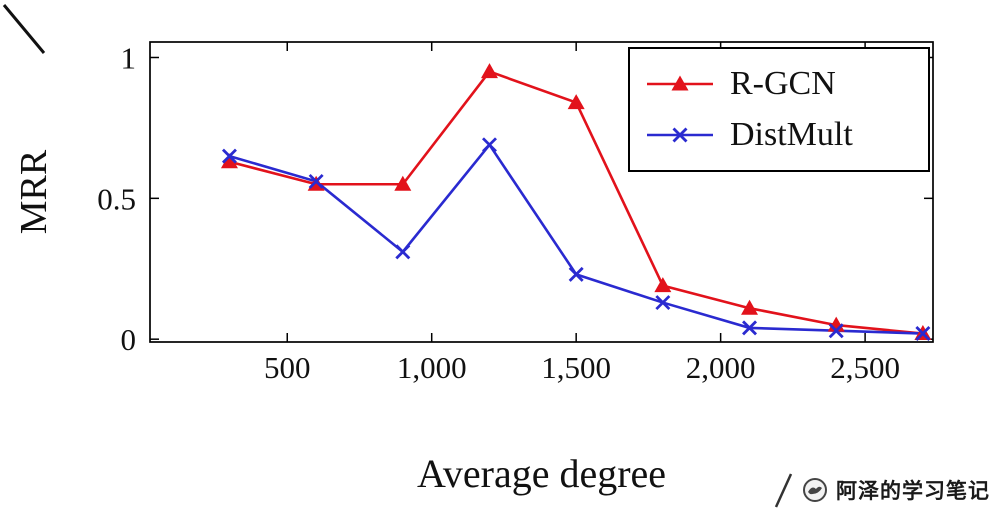  Describe the element at coordinates (680, 83) in the screenshot. I see `legend-marker-rgcn` at that location.